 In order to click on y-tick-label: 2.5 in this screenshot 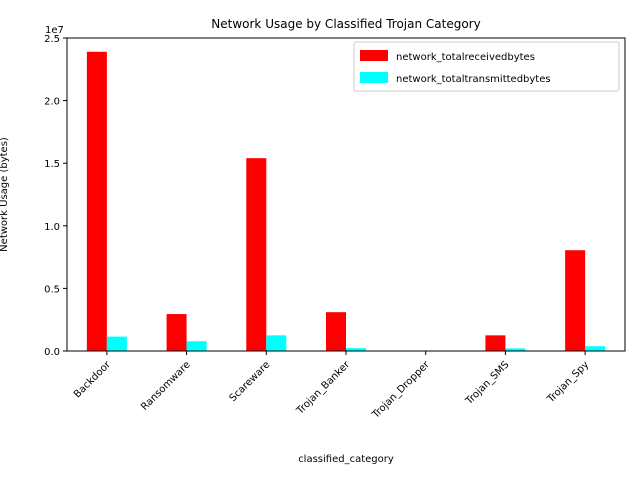, I will do `click(52, 39)`.